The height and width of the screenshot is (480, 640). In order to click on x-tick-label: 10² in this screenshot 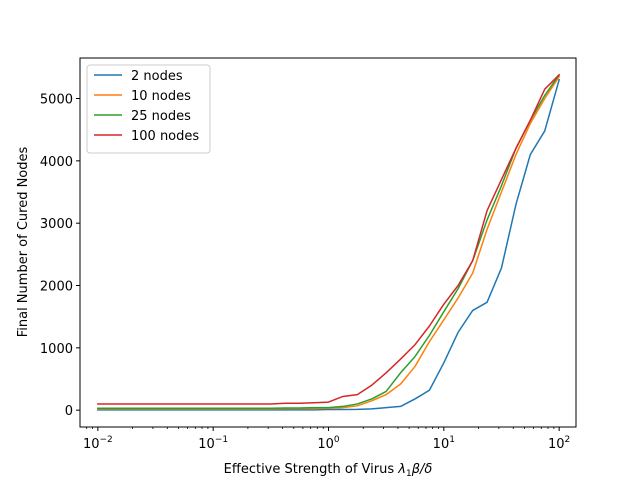, I will do `click(559, 443)`.